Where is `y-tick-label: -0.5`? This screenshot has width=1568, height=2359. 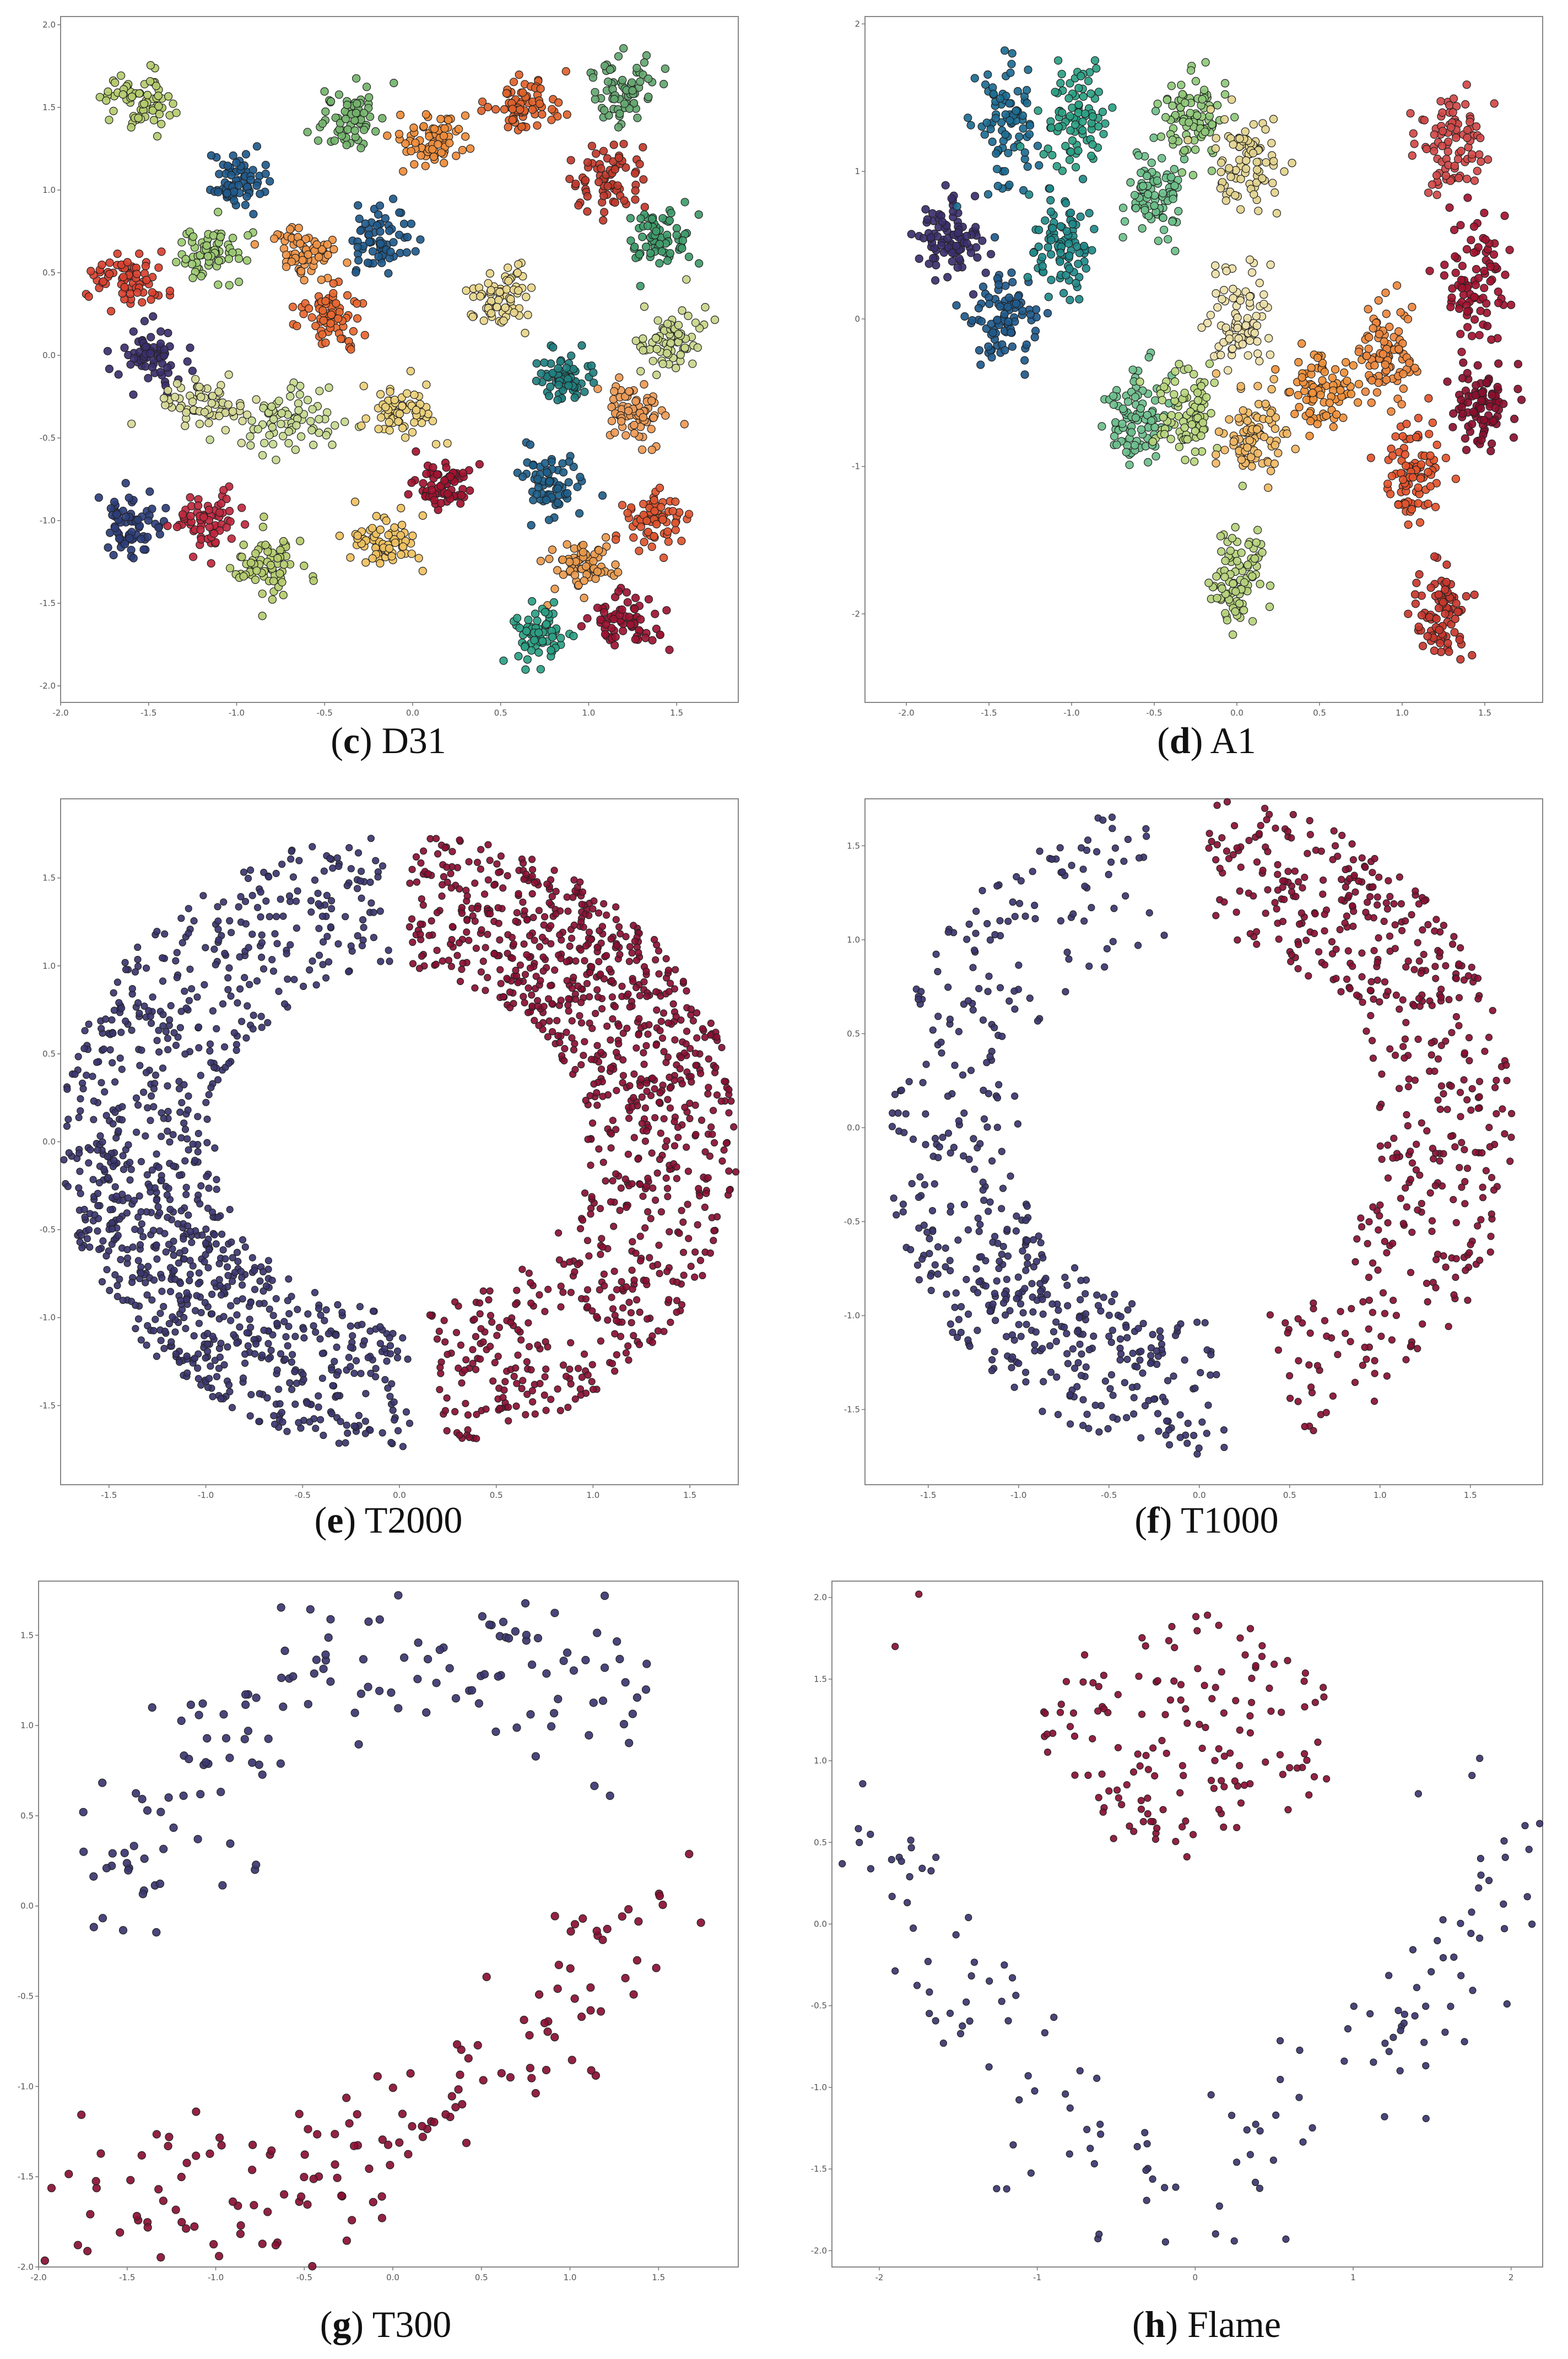 y-tick-label: -0.5 is located at coordinates (48, 1230).